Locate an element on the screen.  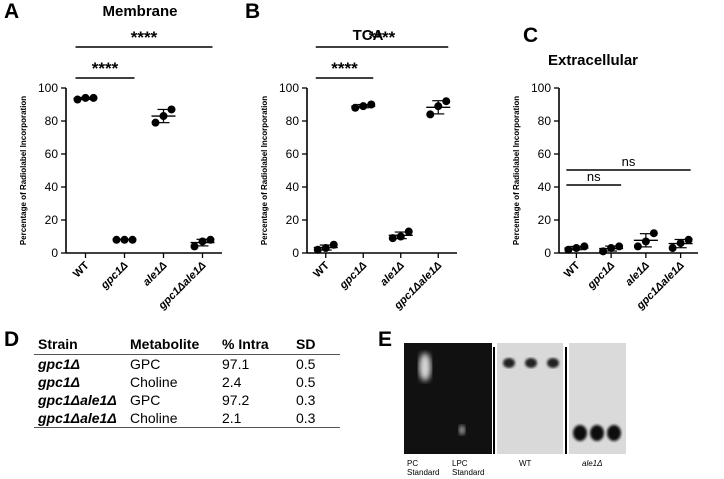
table-row: gpc1Δ Choline 2.4 0.5 is located at coordinates (187, 382).